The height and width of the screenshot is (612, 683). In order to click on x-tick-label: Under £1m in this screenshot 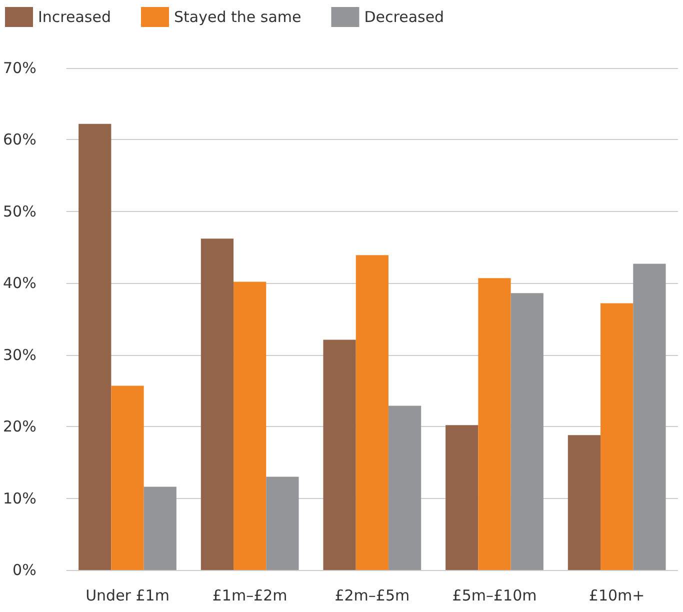, I will do `click(128, 595)`.